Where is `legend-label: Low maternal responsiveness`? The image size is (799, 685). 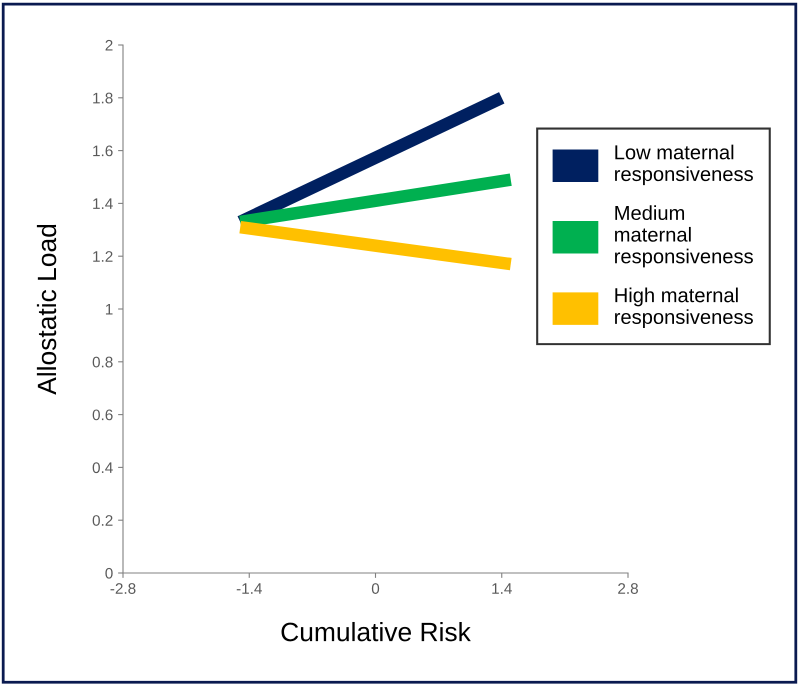
legend-label: Low maternal responsiveness is located at coordinates (684, 165).